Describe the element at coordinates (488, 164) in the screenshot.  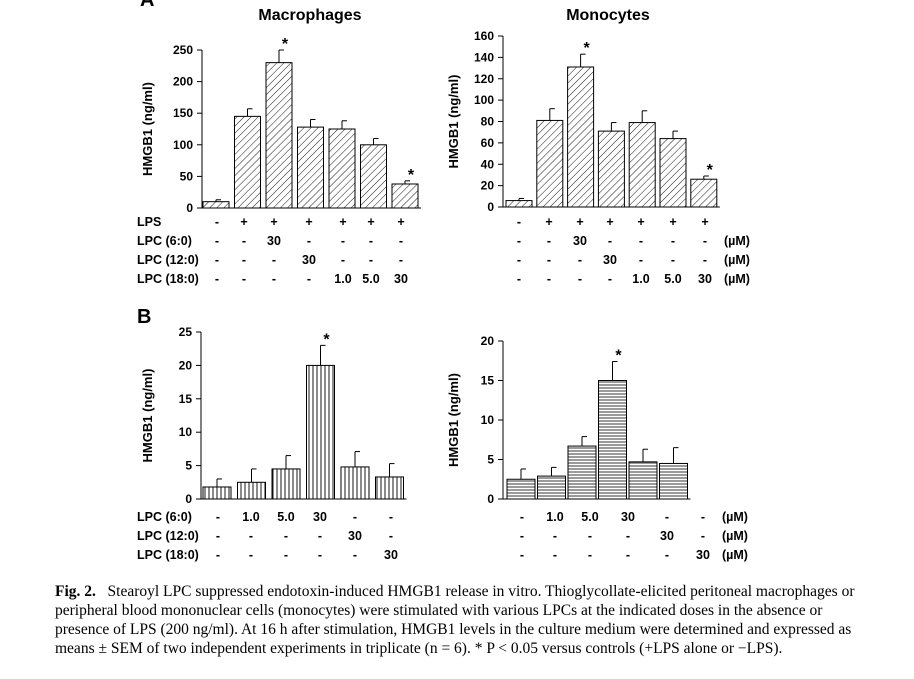
I see `y-tick-label: 40` at that location.